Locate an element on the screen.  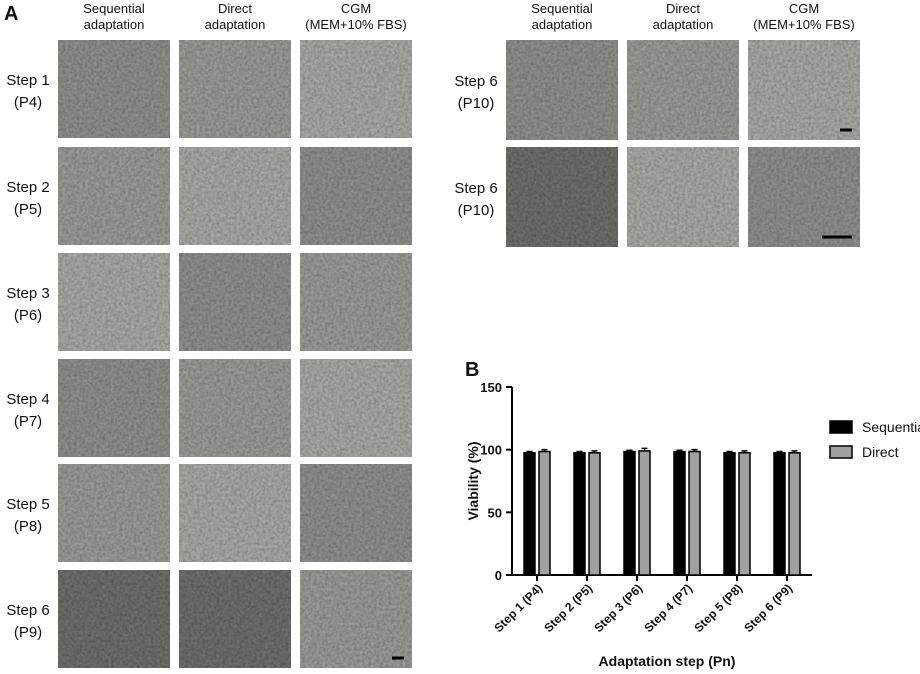
panel-label: B is located at coordinates (472, 370).